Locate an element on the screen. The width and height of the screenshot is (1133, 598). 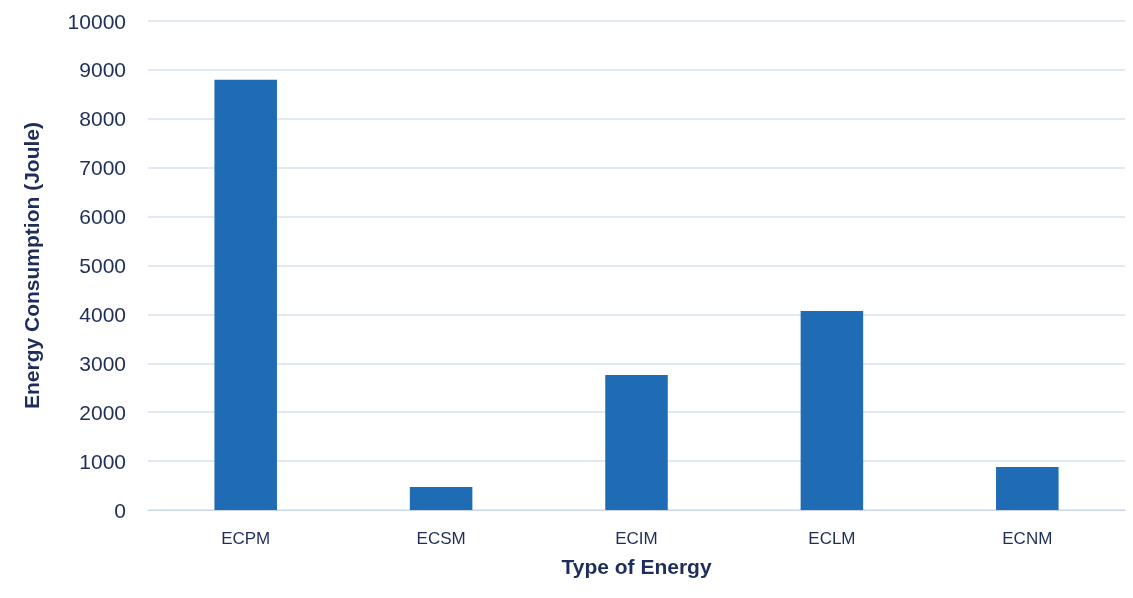
y-tick-label: 10000 is located at coordinates (96, 21).